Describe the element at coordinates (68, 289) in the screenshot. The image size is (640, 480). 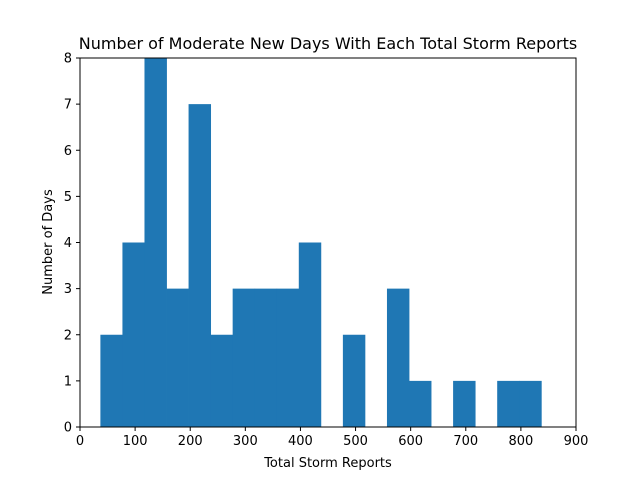
I see `y-tick-label: 3` at that location.